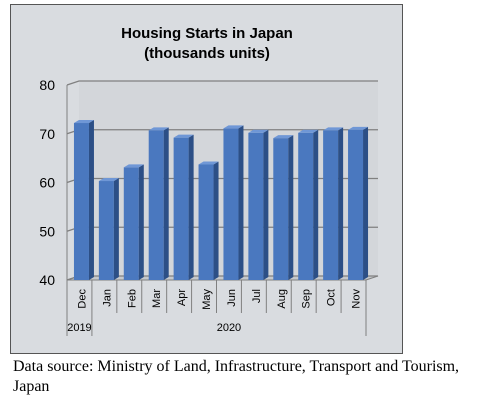  I want to click on y-tick-label: 60, so click(47, 183).